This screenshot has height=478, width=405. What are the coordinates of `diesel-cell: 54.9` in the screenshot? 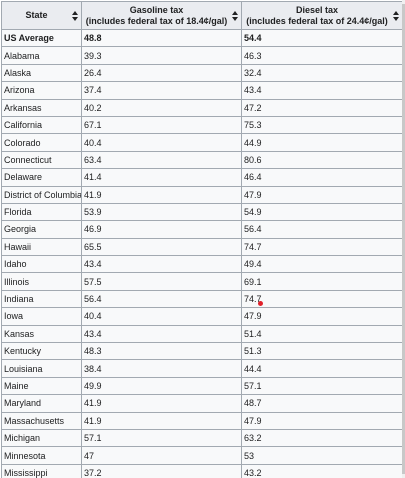 It's located at (322, 212).